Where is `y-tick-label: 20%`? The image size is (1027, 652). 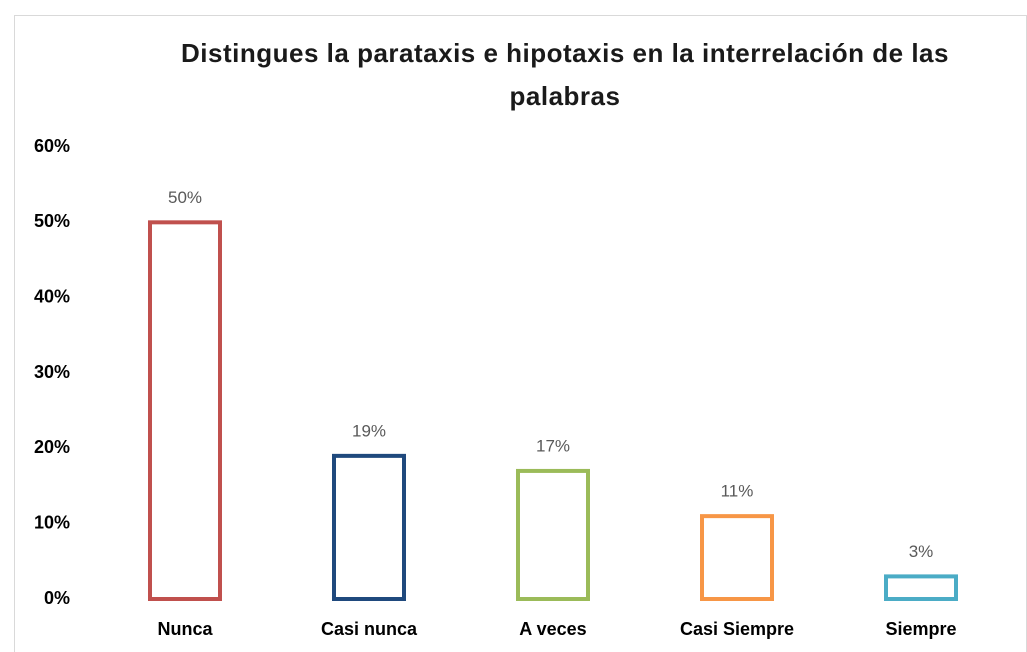 y-tick-label: 20% is located at coordinates (52, 447).